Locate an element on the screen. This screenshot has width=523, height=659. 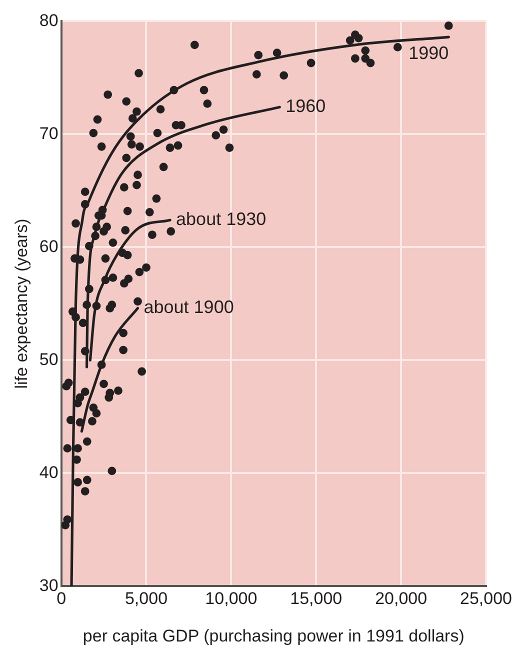
x-axis-title: per capita GDP (purchasing power in 1991 dollars) is located at coordinates (273, 636).